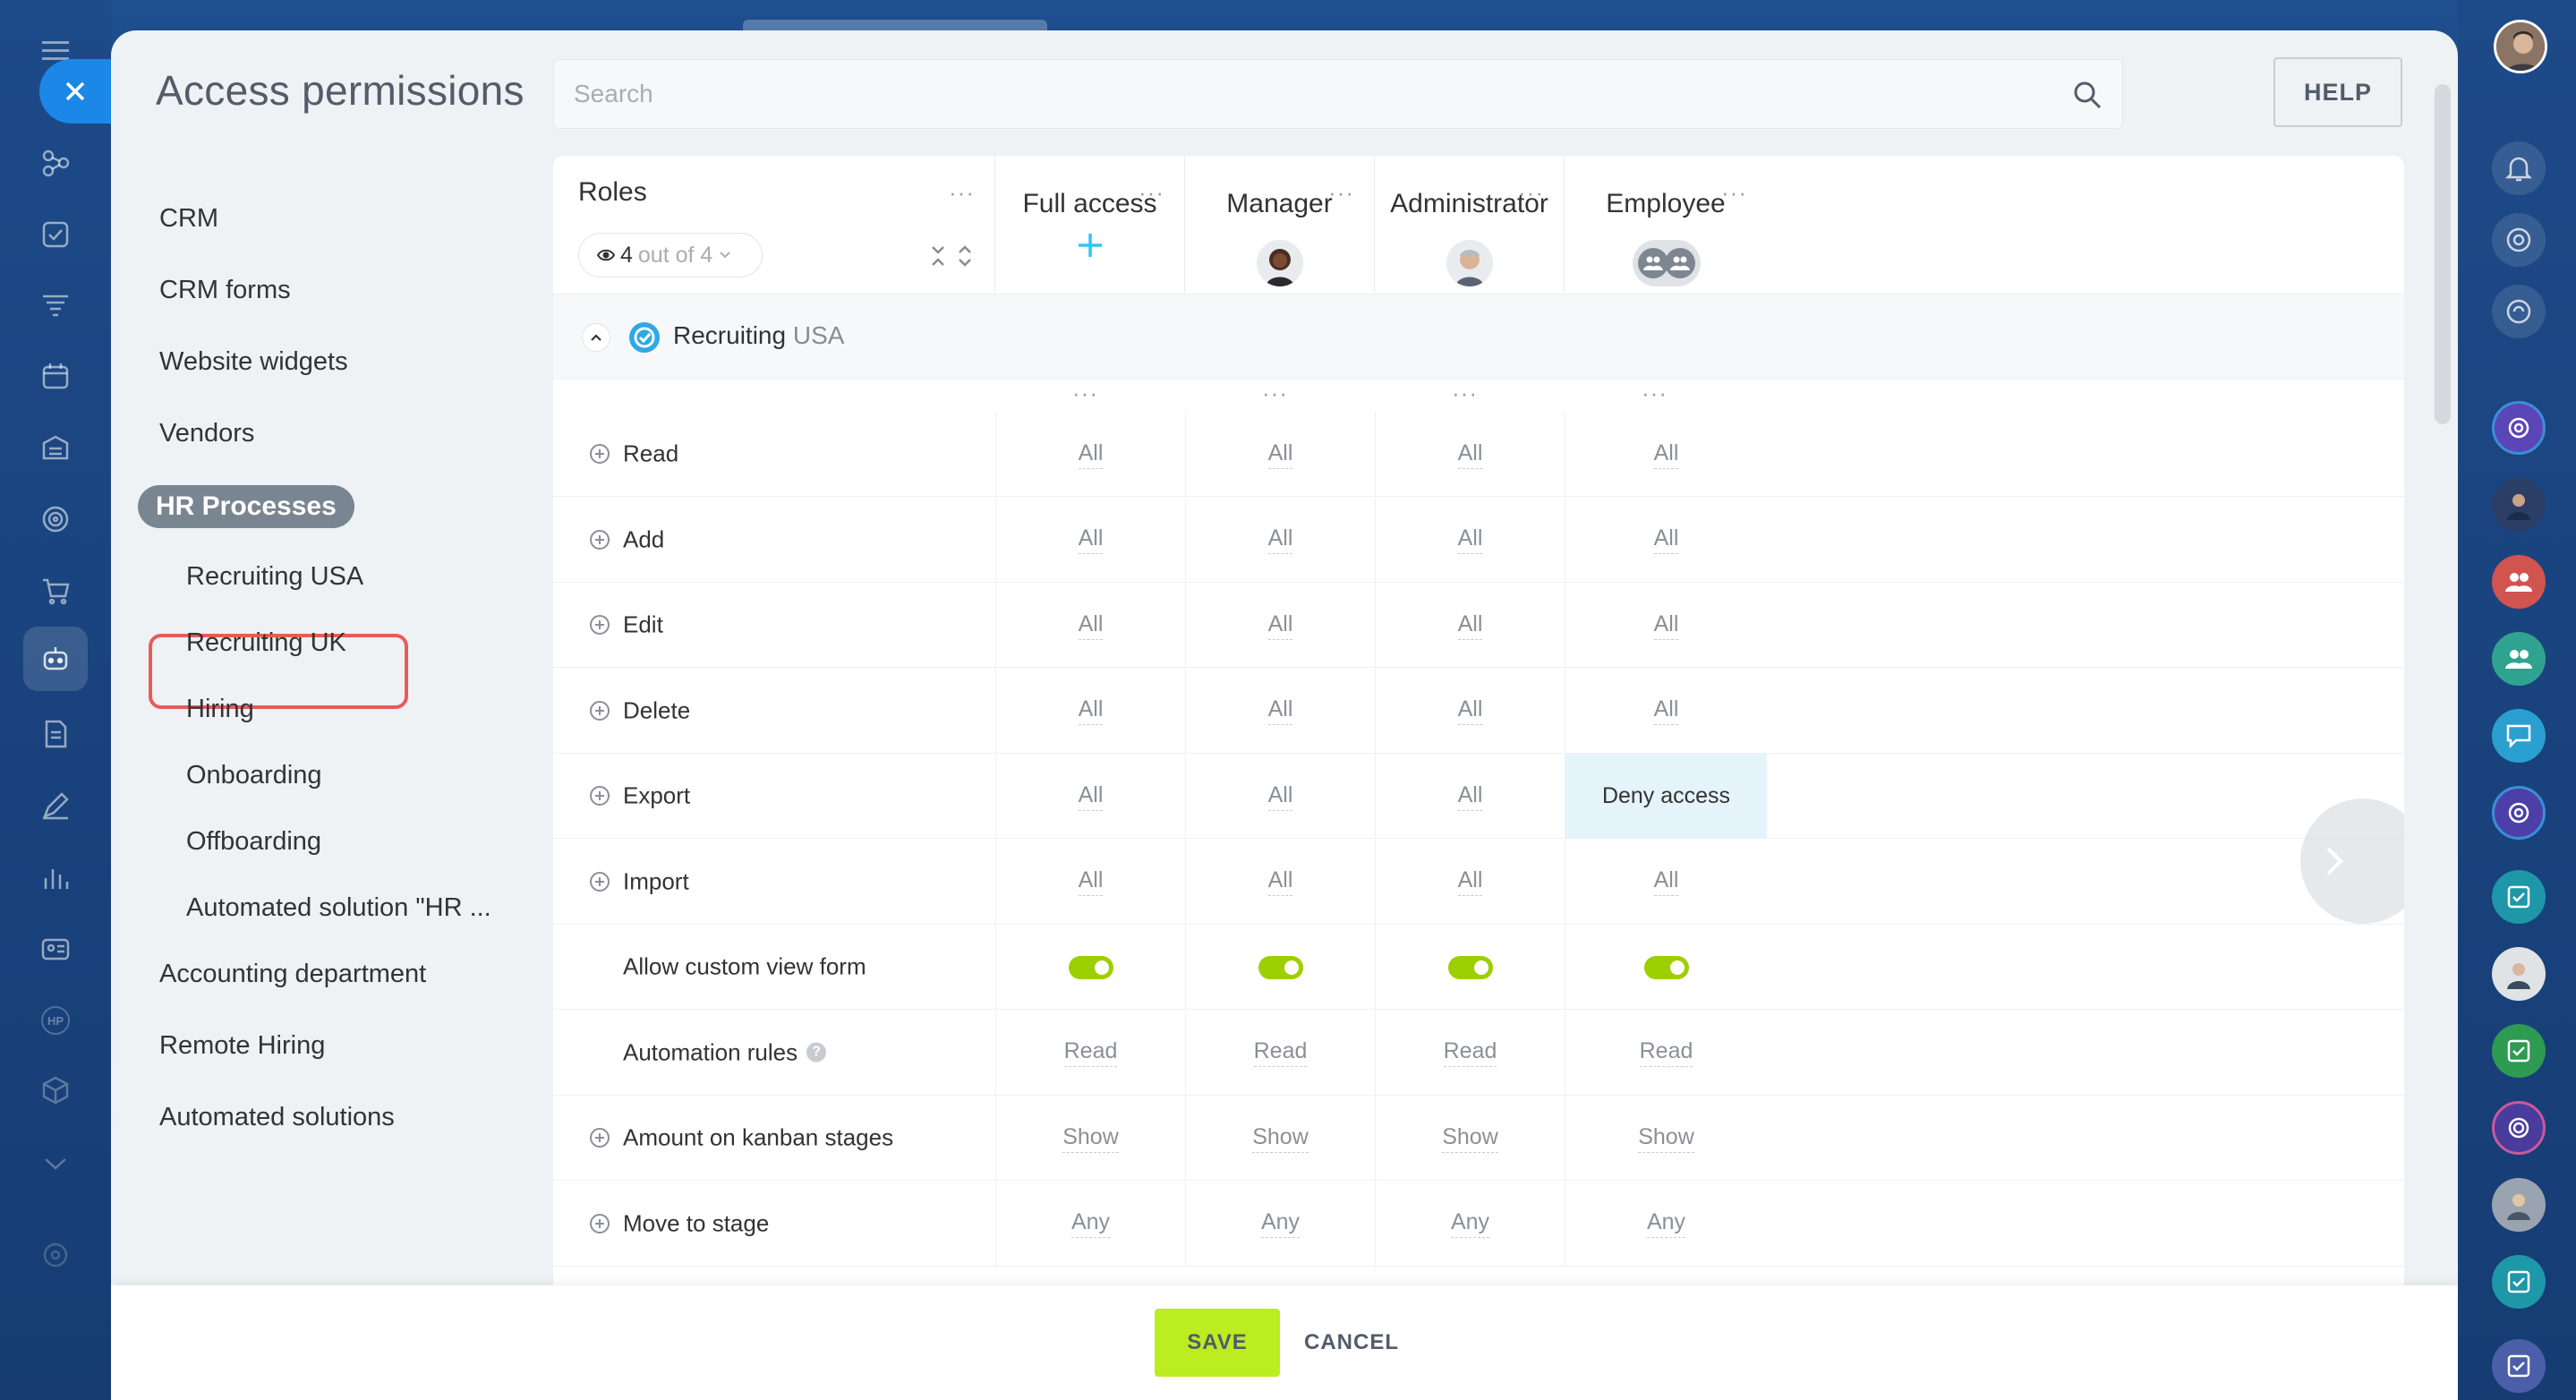  What do you see at coordinates (55, 877) in the screenshot?
I see `analytics-icon` at bounding box center [55, 877].